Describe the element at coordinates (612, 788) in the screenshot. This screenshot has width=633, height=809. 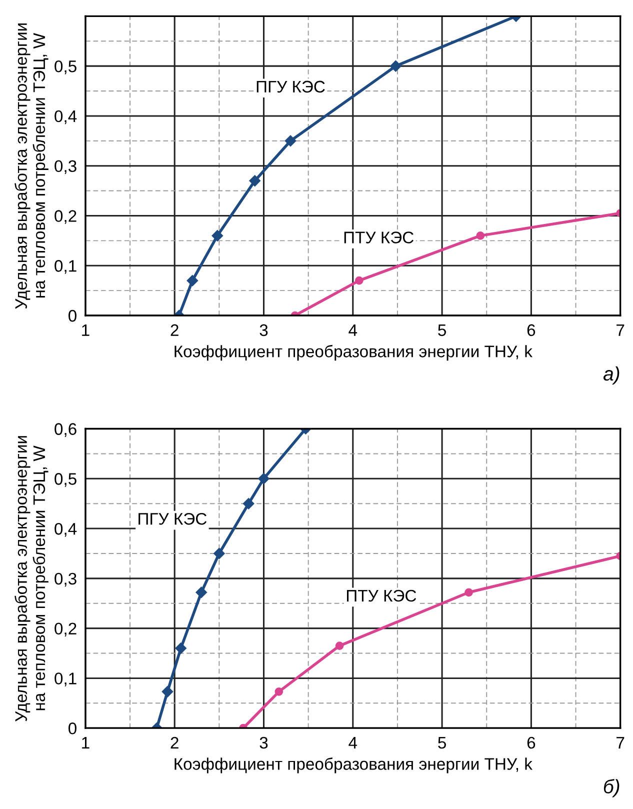
I see `text: б)` at that location.